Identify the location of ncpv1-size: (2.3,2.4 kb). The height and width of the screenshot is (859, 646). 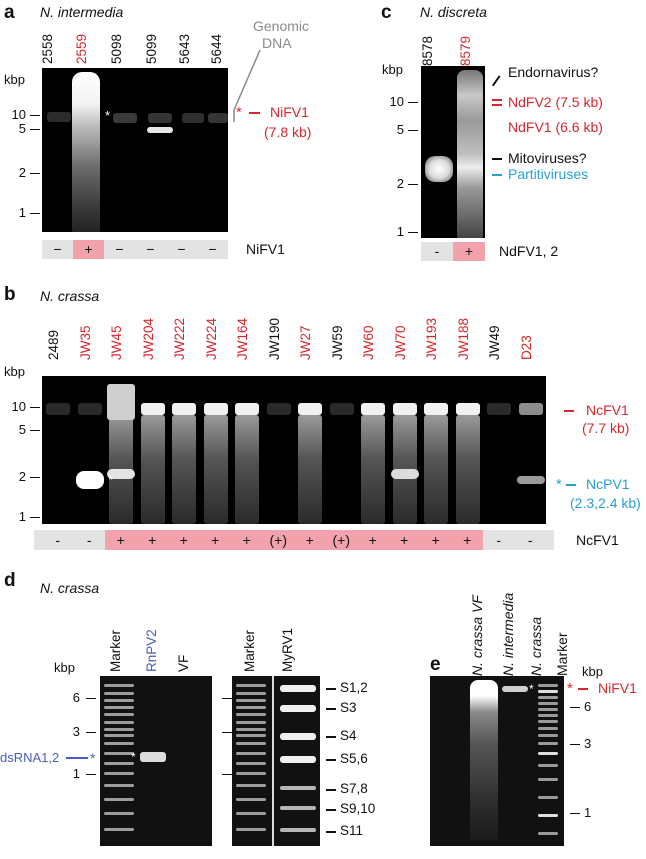
(605, 503).